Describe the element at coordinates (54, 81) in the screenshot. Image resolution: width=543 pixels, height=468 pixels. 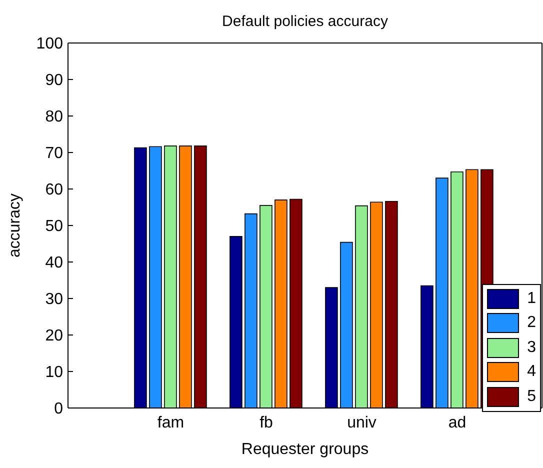
I see `y-tick-label: 90` at that location.